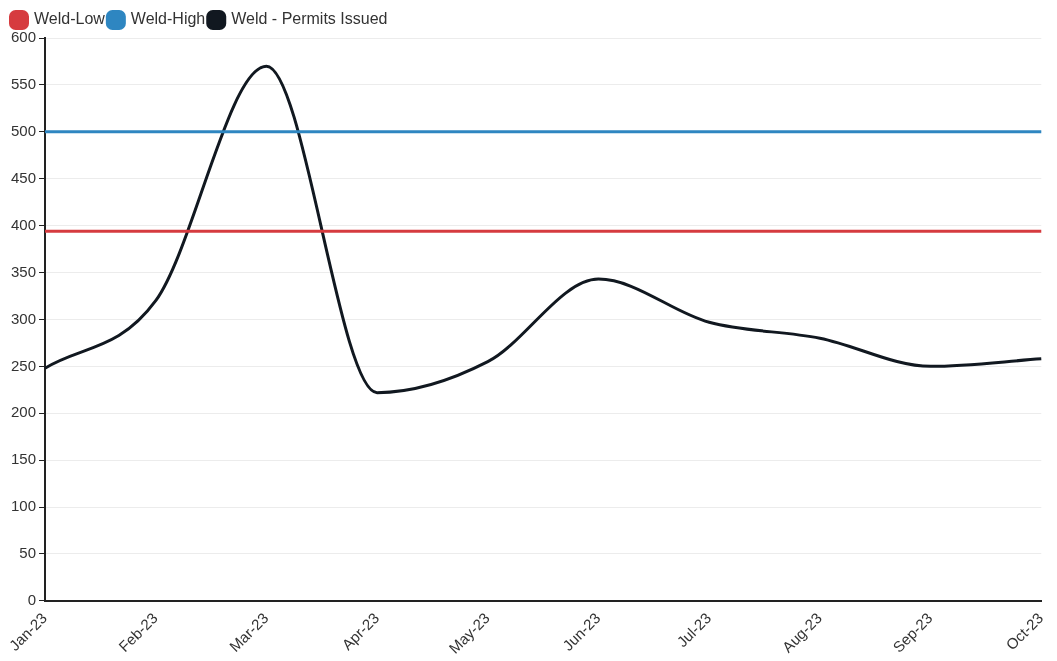 This screenshot has width=1057, height=661. What do you see at coordinates (70, 19) in the screenshot?
I see `legend-label: Weld-Low` at bounding box center [70, 19].